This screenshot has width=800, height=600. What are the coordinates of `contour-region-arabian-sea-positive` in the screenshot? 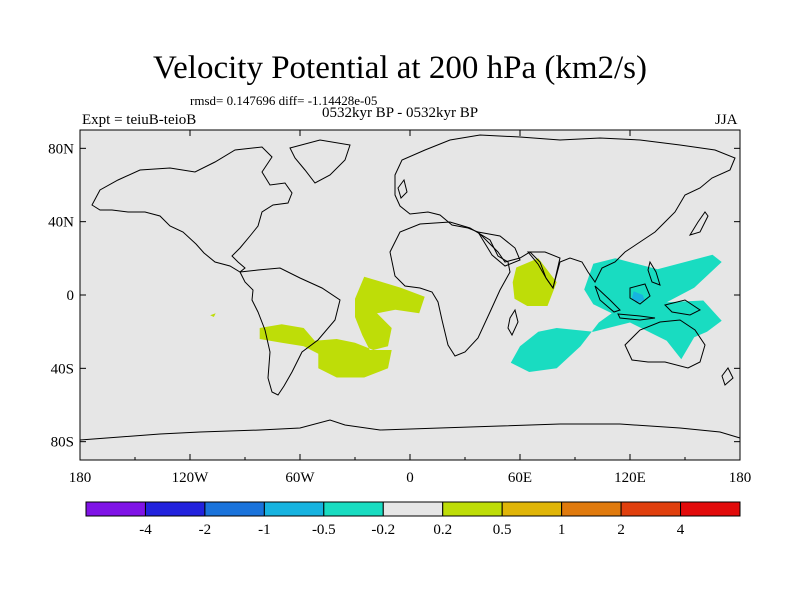 It's located at (534, 282).